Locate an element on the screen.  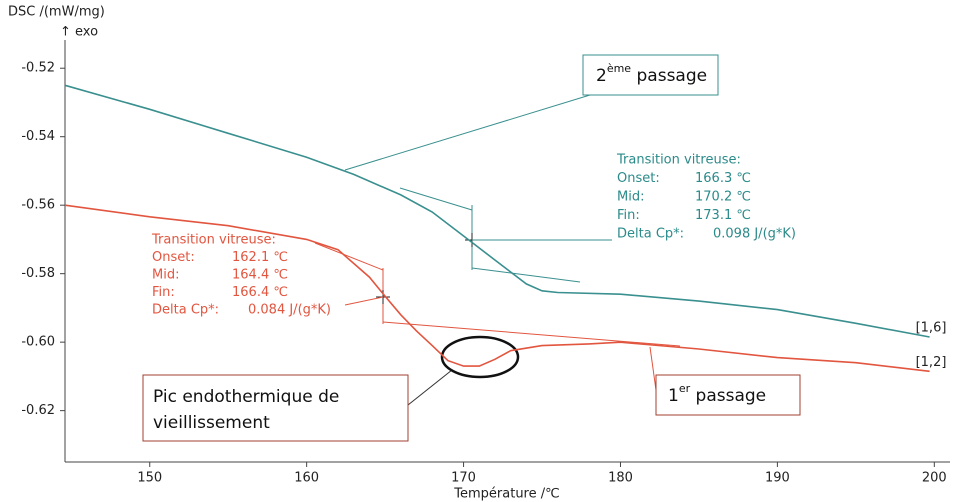
annotation: 2ème passage is located at coordinates (651, 74).